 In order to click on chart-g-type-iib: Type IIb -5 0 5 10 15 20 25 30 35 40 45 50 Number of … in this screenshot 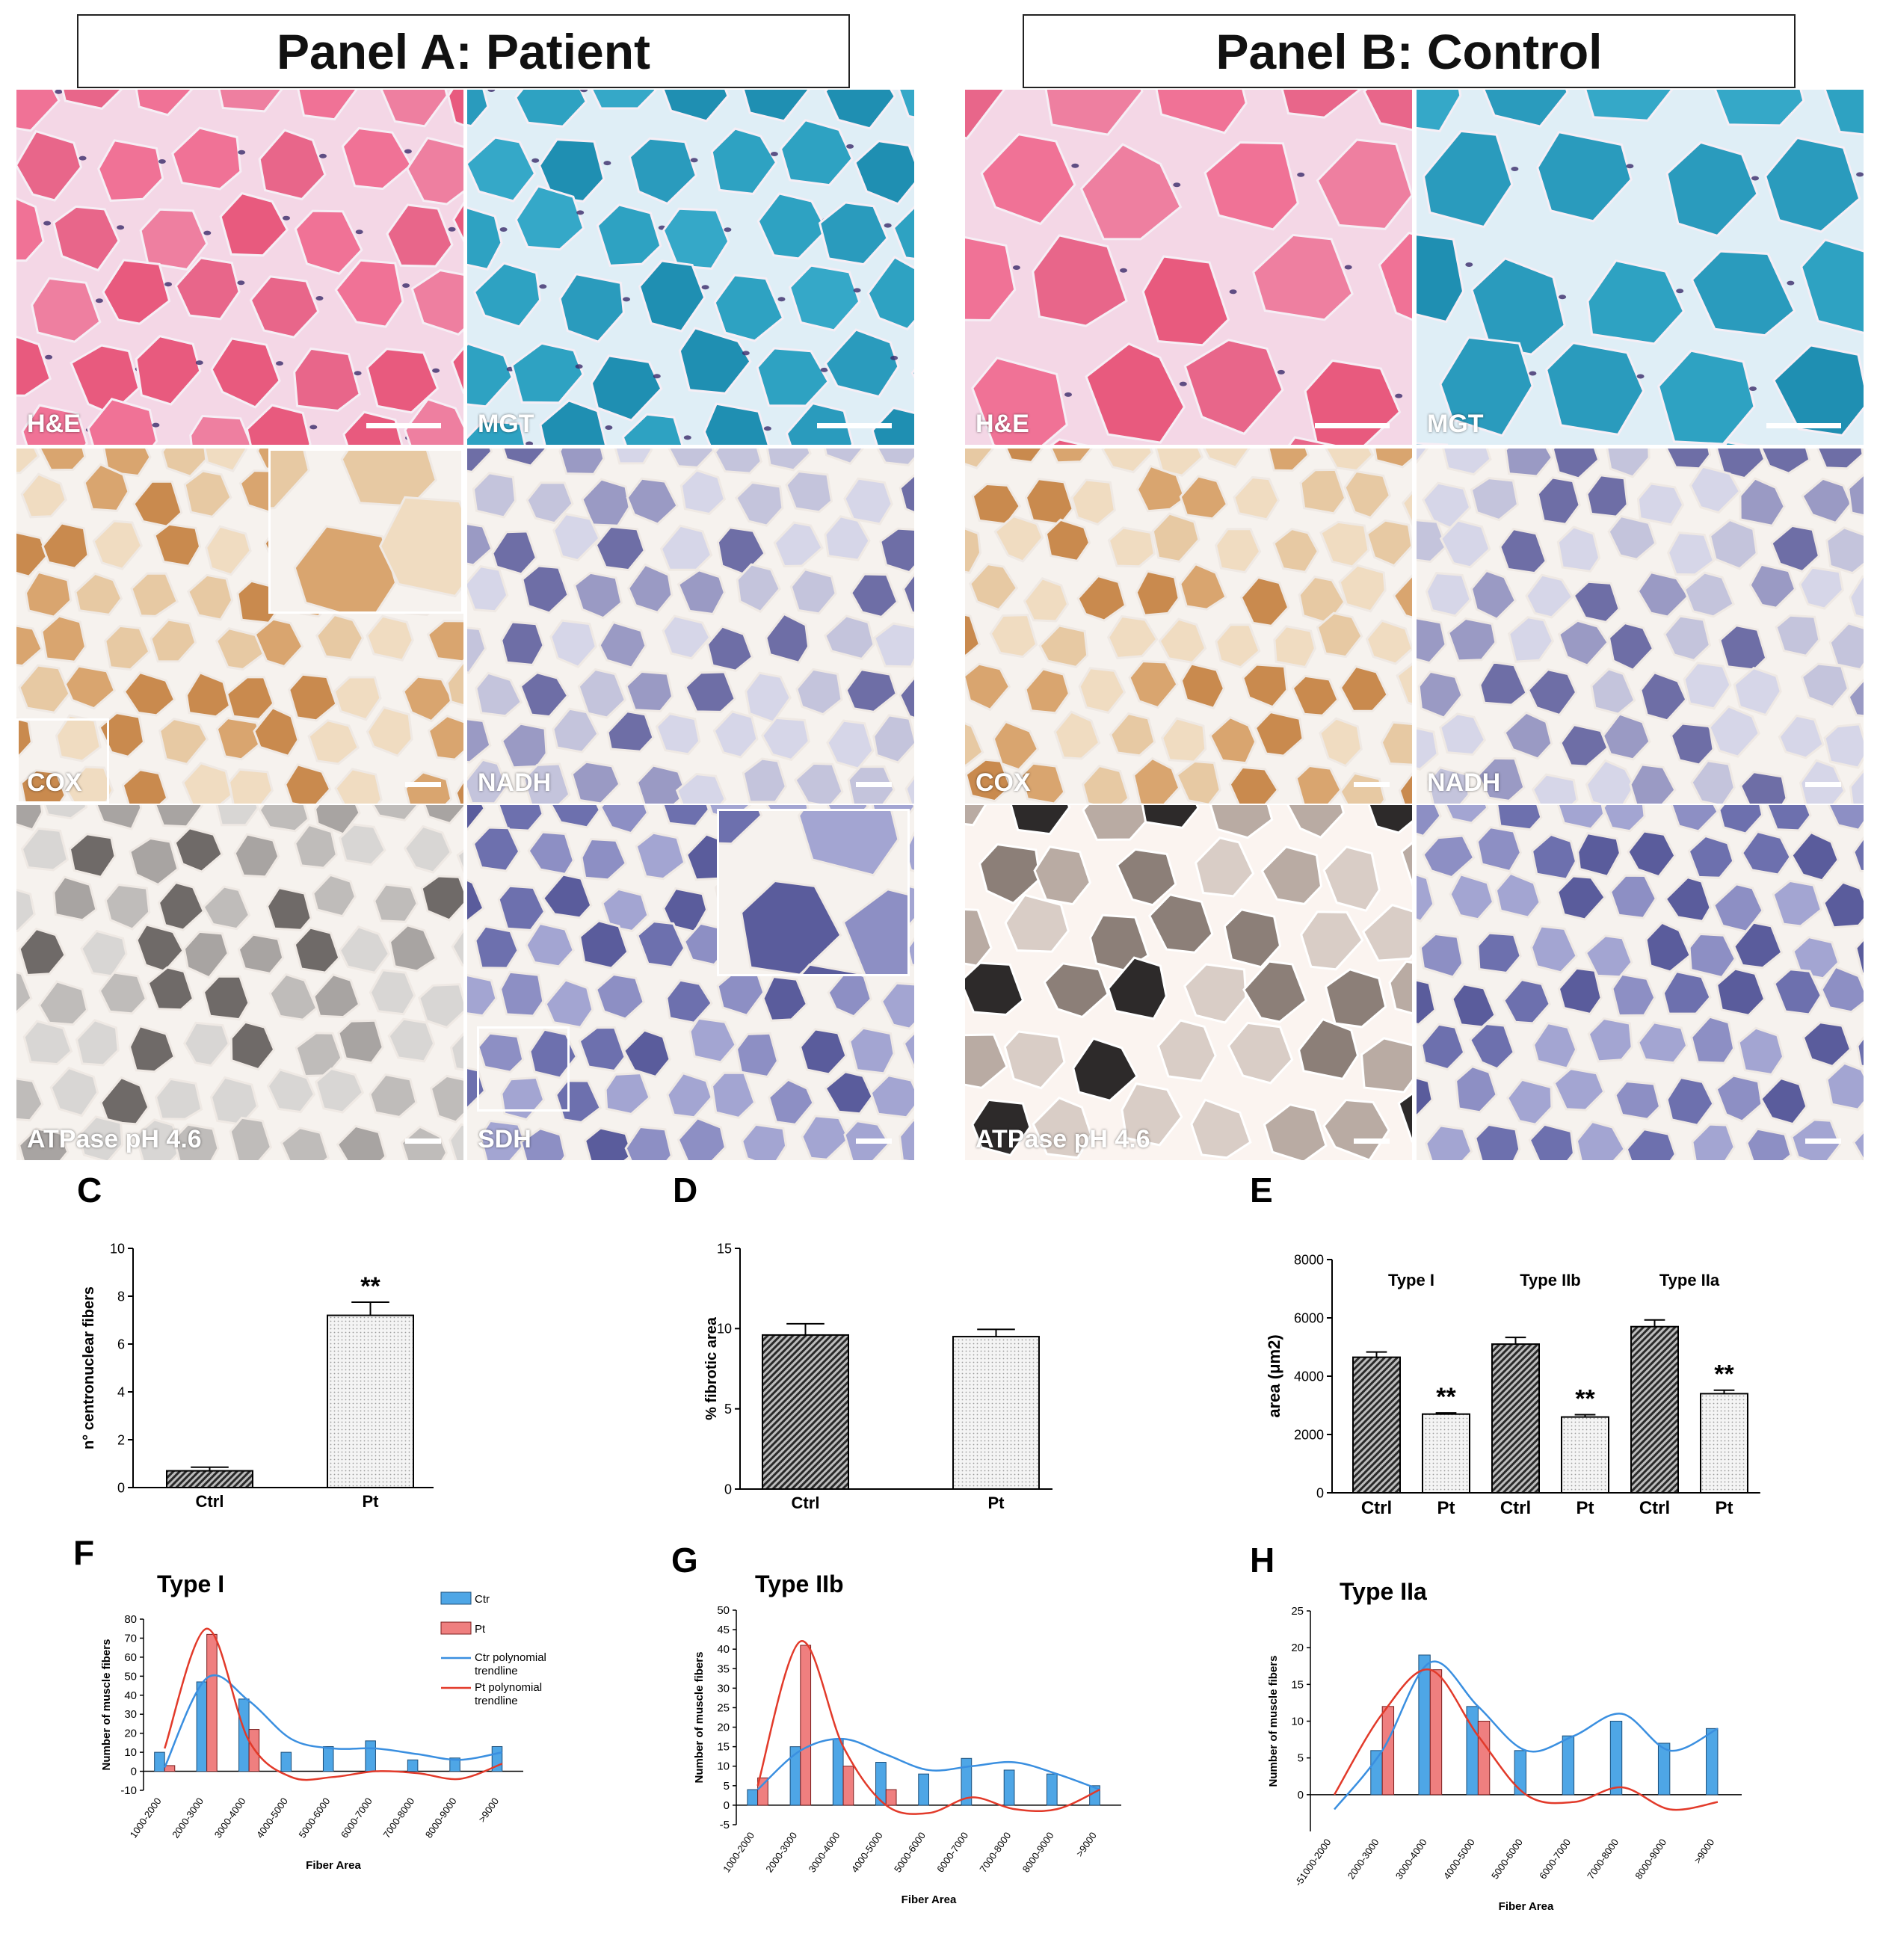, I will do `click(907, 1738)`.